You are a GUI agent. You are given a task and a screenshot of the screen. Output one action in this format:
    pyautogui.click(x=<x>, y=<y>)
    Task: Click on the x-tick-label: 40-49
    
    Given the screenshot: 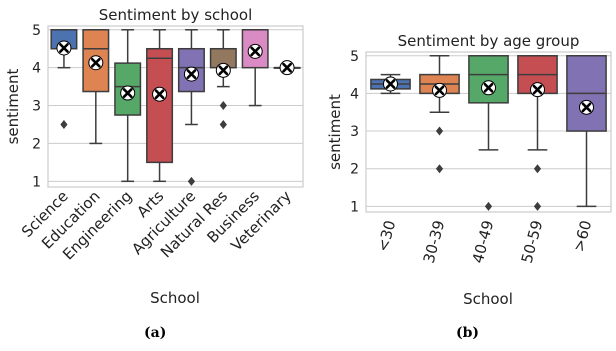 What is the action you would take?
    pyautogui.click(x=483, y=241)
    